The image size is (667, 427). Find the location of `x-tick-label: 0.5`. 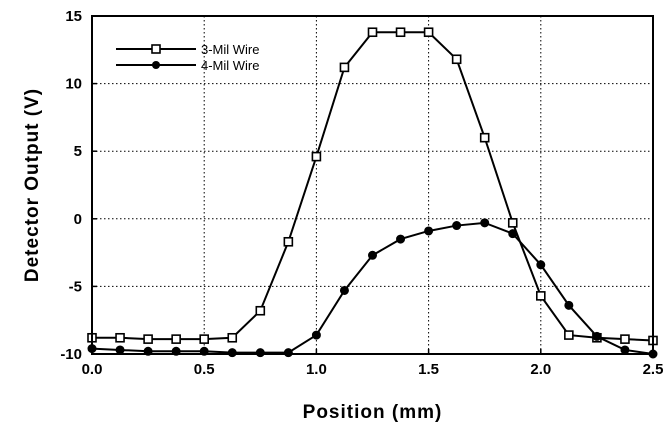

x-tick-label: 0.5 is located at coordinates (204, 369).